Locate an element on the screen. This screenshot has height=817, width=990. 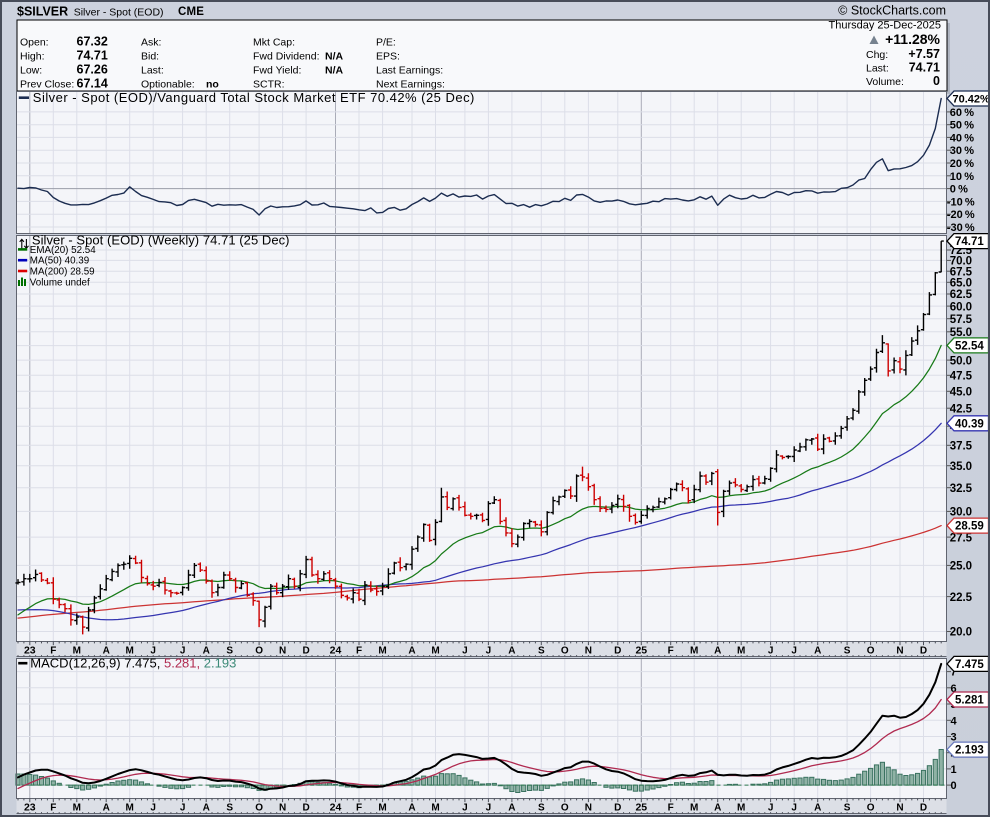
svg-text: 57.5 is located at coordinates (961, 320).